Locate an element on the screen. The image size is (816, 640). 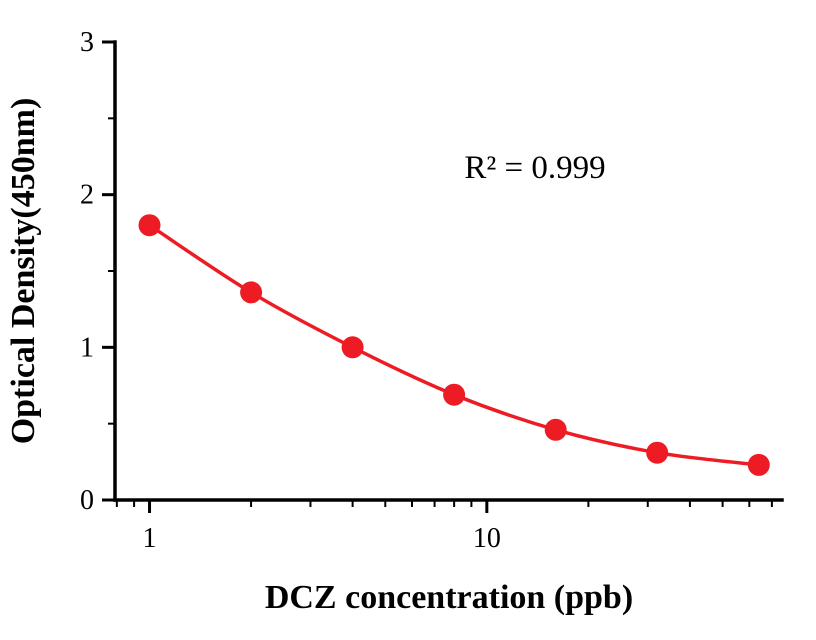
x-tick-label: 10 is located at coordinates (487, 538).